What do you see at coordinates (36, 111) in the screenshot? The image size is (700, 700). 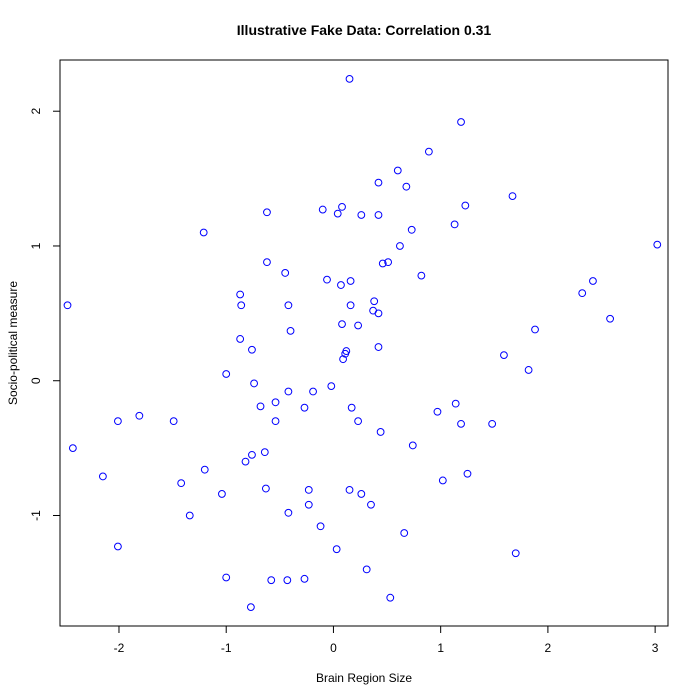 I see `y-tick-label: 2` at bounding box center [36, 111].